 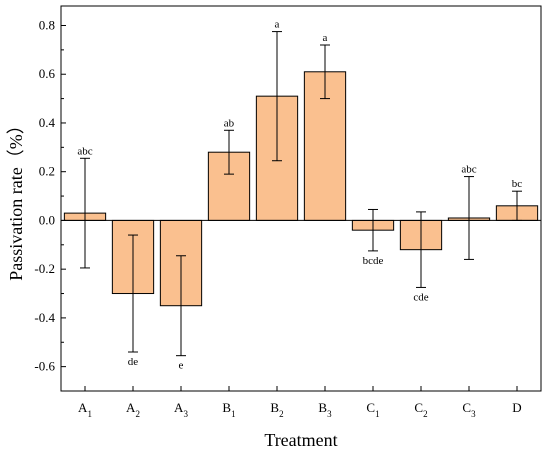 I want to click on significance-label-7: cde, so click(x=420, y=297).